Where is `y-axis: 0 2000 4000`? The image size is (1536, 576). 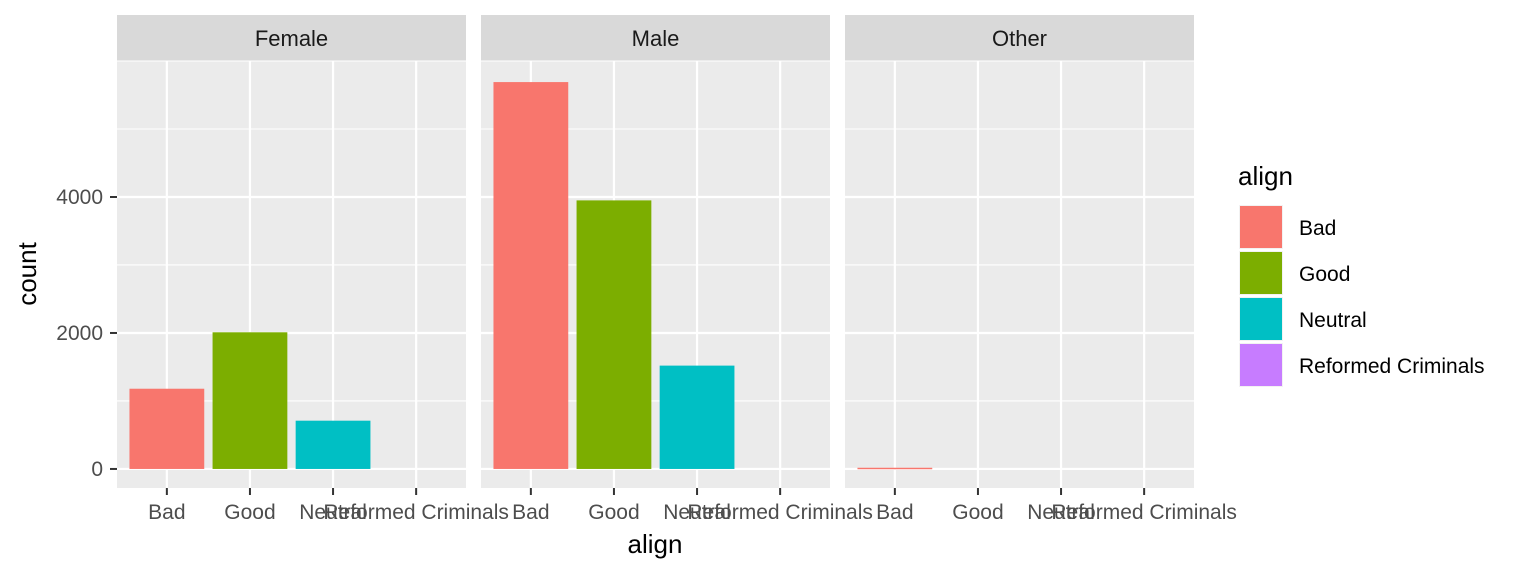 y-axis: 0 2000 4000 is located at coordinates (86, 333).